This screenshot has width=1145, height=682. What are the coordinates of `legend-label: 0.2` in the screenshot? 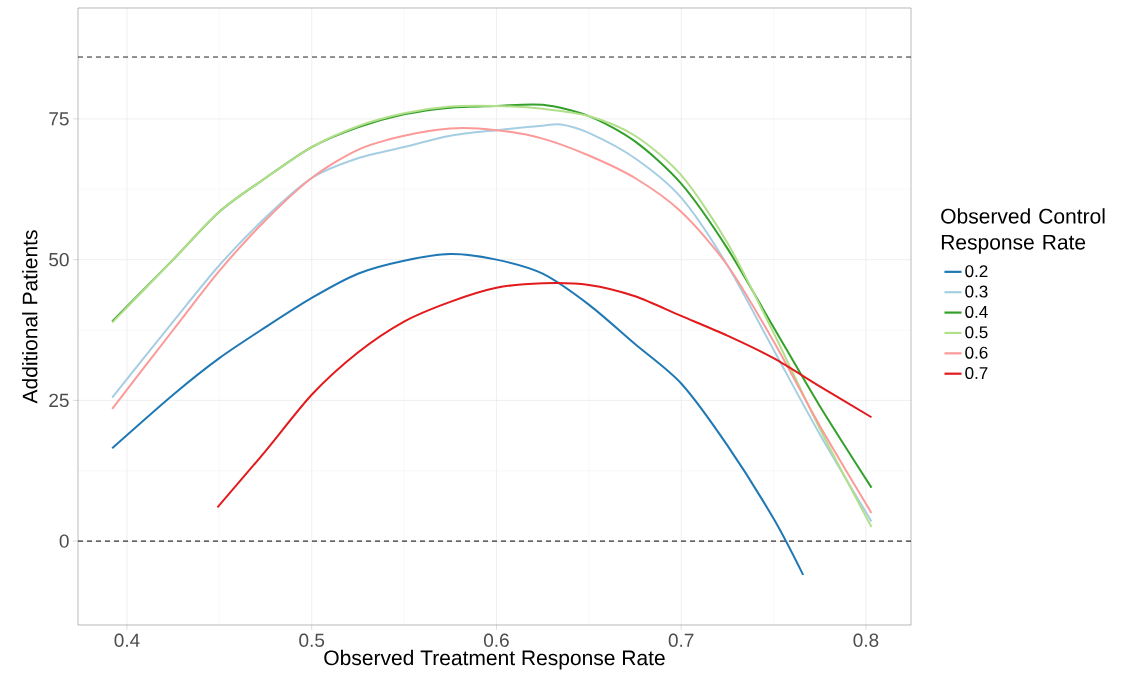 It's located at (976, 271).